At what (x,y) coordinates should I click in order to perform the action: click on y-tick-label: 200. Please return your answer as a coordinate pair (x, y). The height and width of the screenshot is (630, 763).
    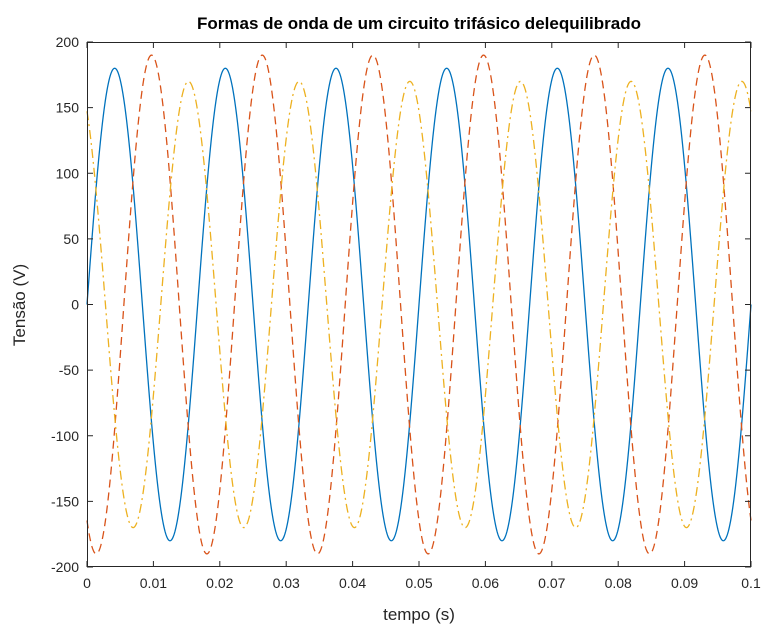
    Looking at the image, I should click on (68, 42).